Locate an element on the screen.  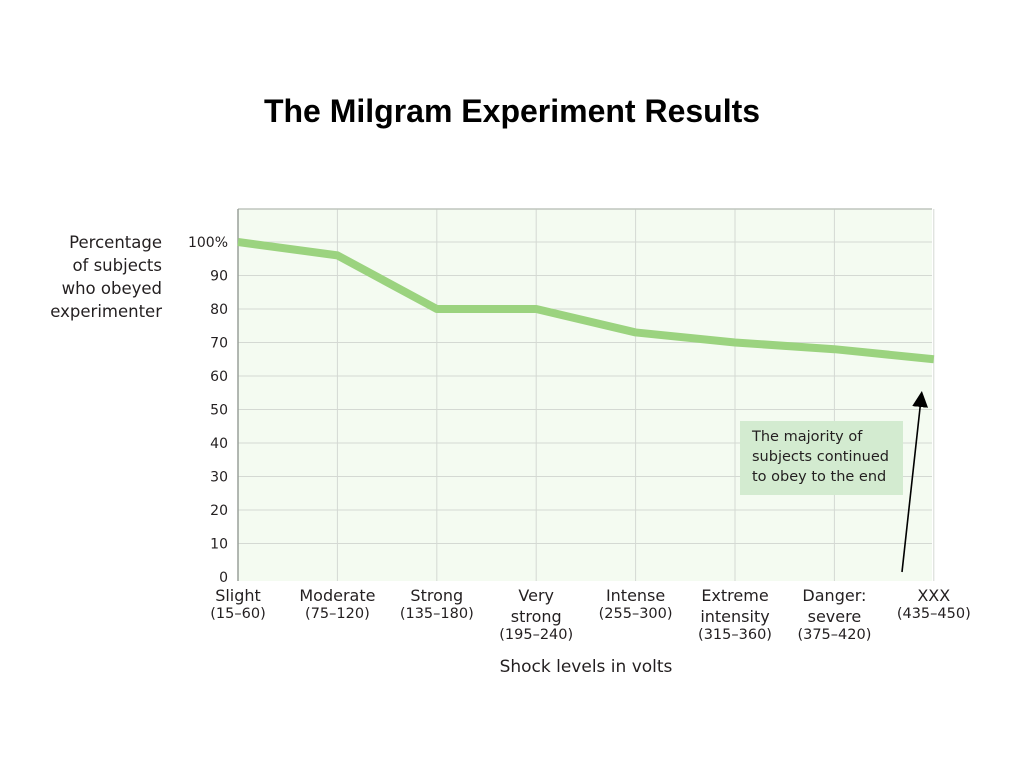
annotation-line: subjects continued is located at coordinates (820, 457).